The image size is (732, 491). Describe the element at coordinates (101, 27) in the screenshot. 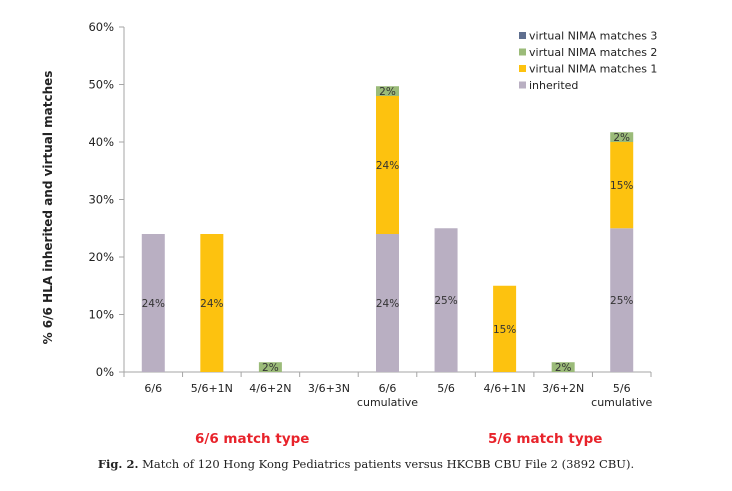

I see `y-tick-label: 60%` at that location.